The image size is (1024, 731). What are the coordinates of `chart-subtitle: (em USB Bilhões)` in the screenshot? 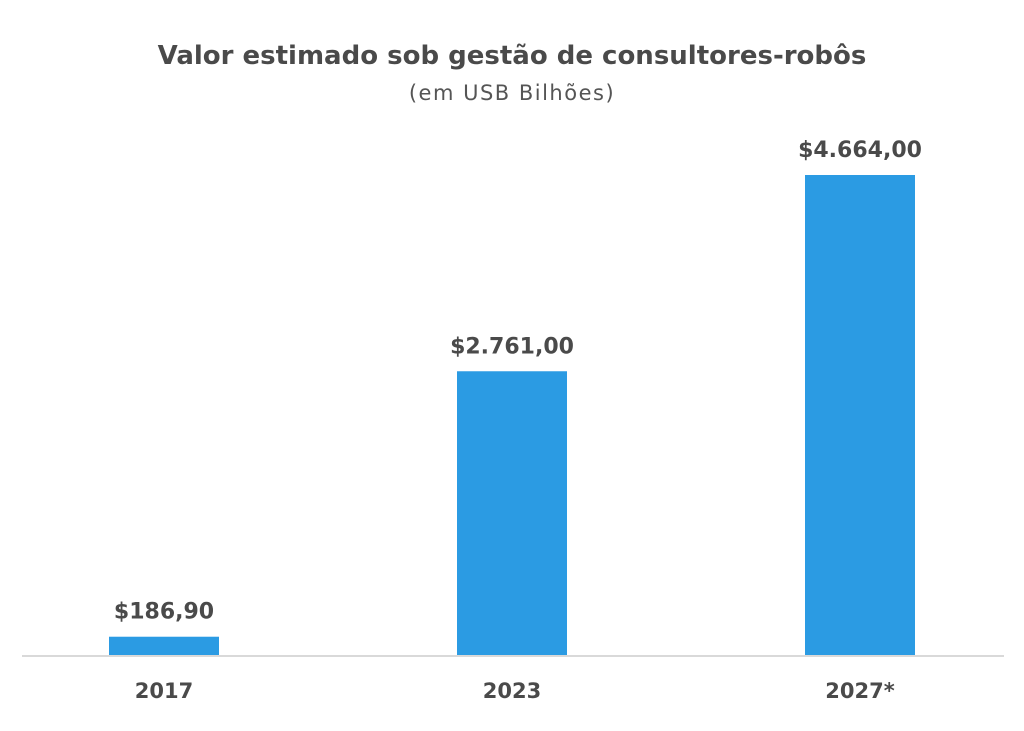 It's located at (512, 93).